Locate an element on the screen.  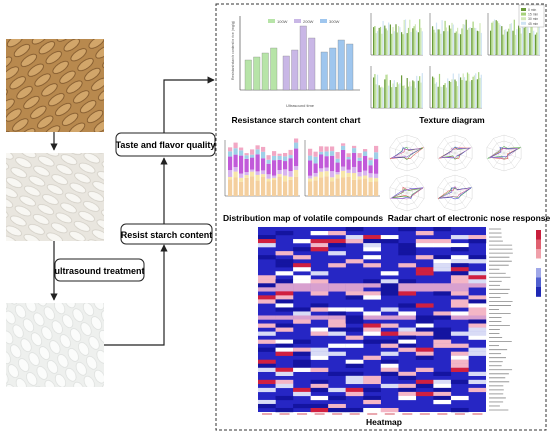
bar is located at coordinates (324, 71).